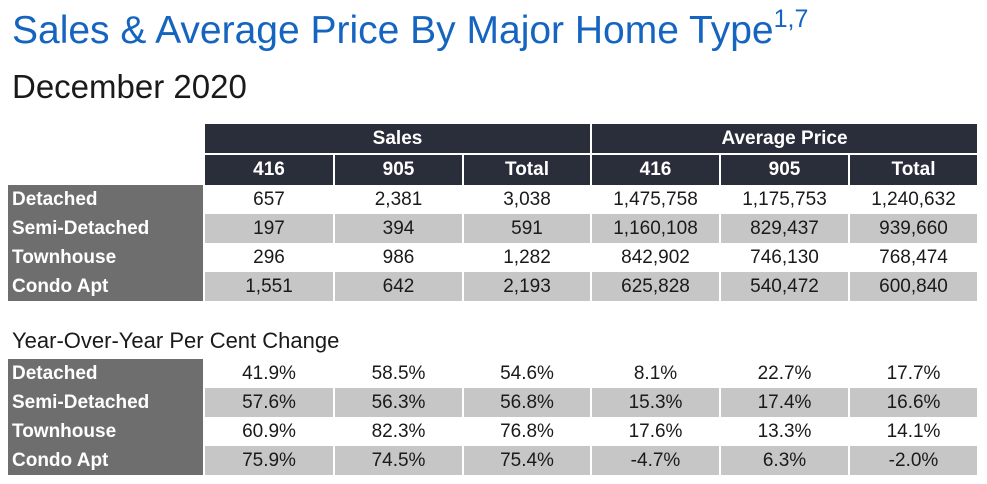 The image size is (987, 484). What do you see at coordinates (784, 402) in the screenshot?
I see `table-cell: 17.4%` at bounding box center [784, 402].